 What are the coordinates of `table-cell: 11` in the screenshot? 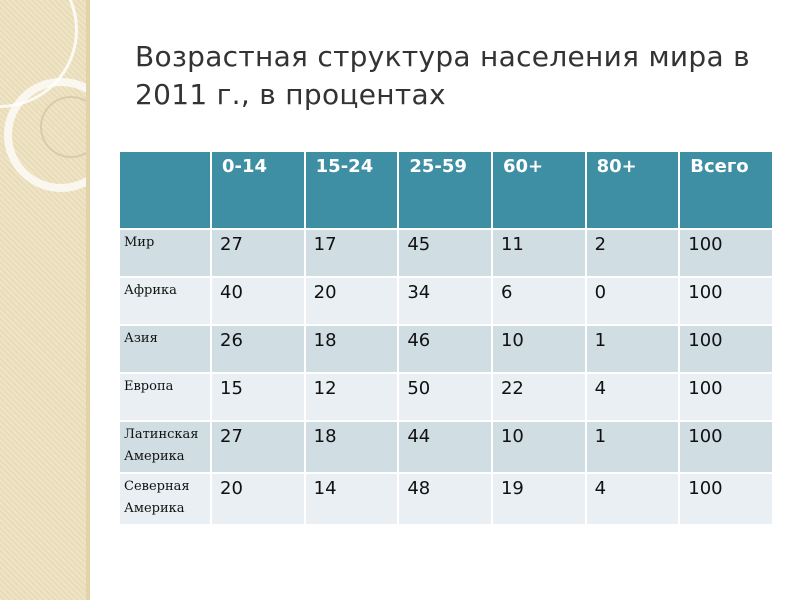 It's located at (538, 253).